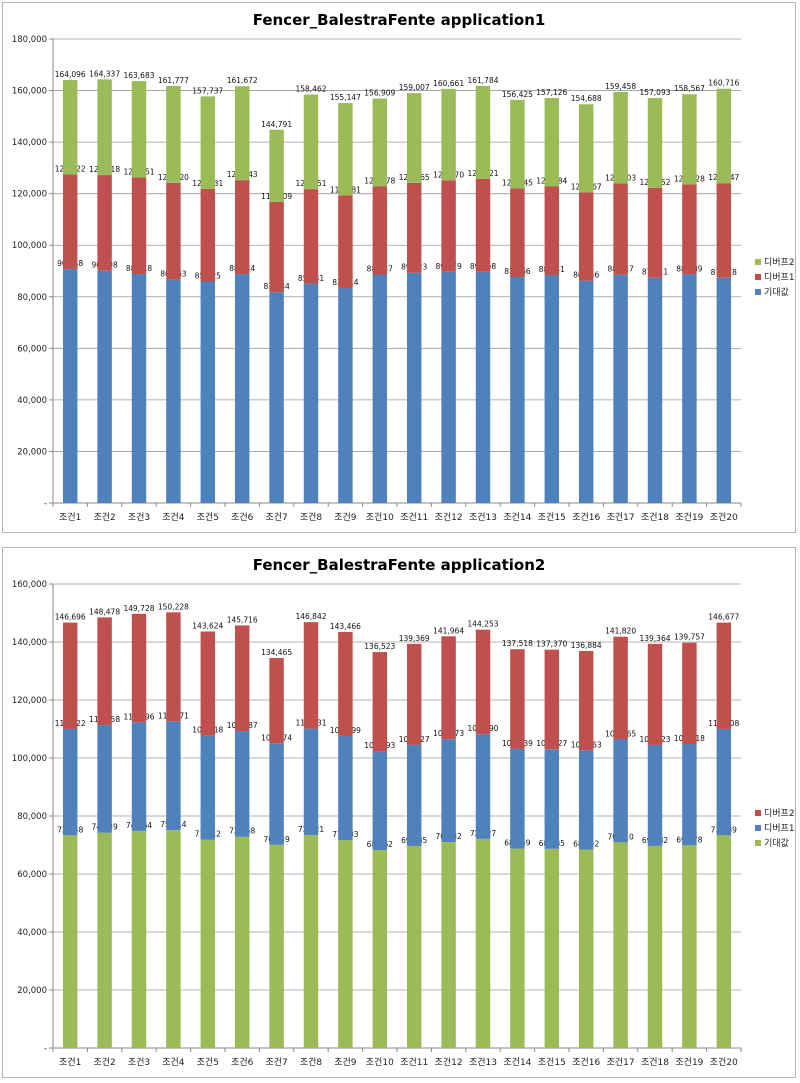  I want to click on x-tick-label: 조건6, so click(242, 517).